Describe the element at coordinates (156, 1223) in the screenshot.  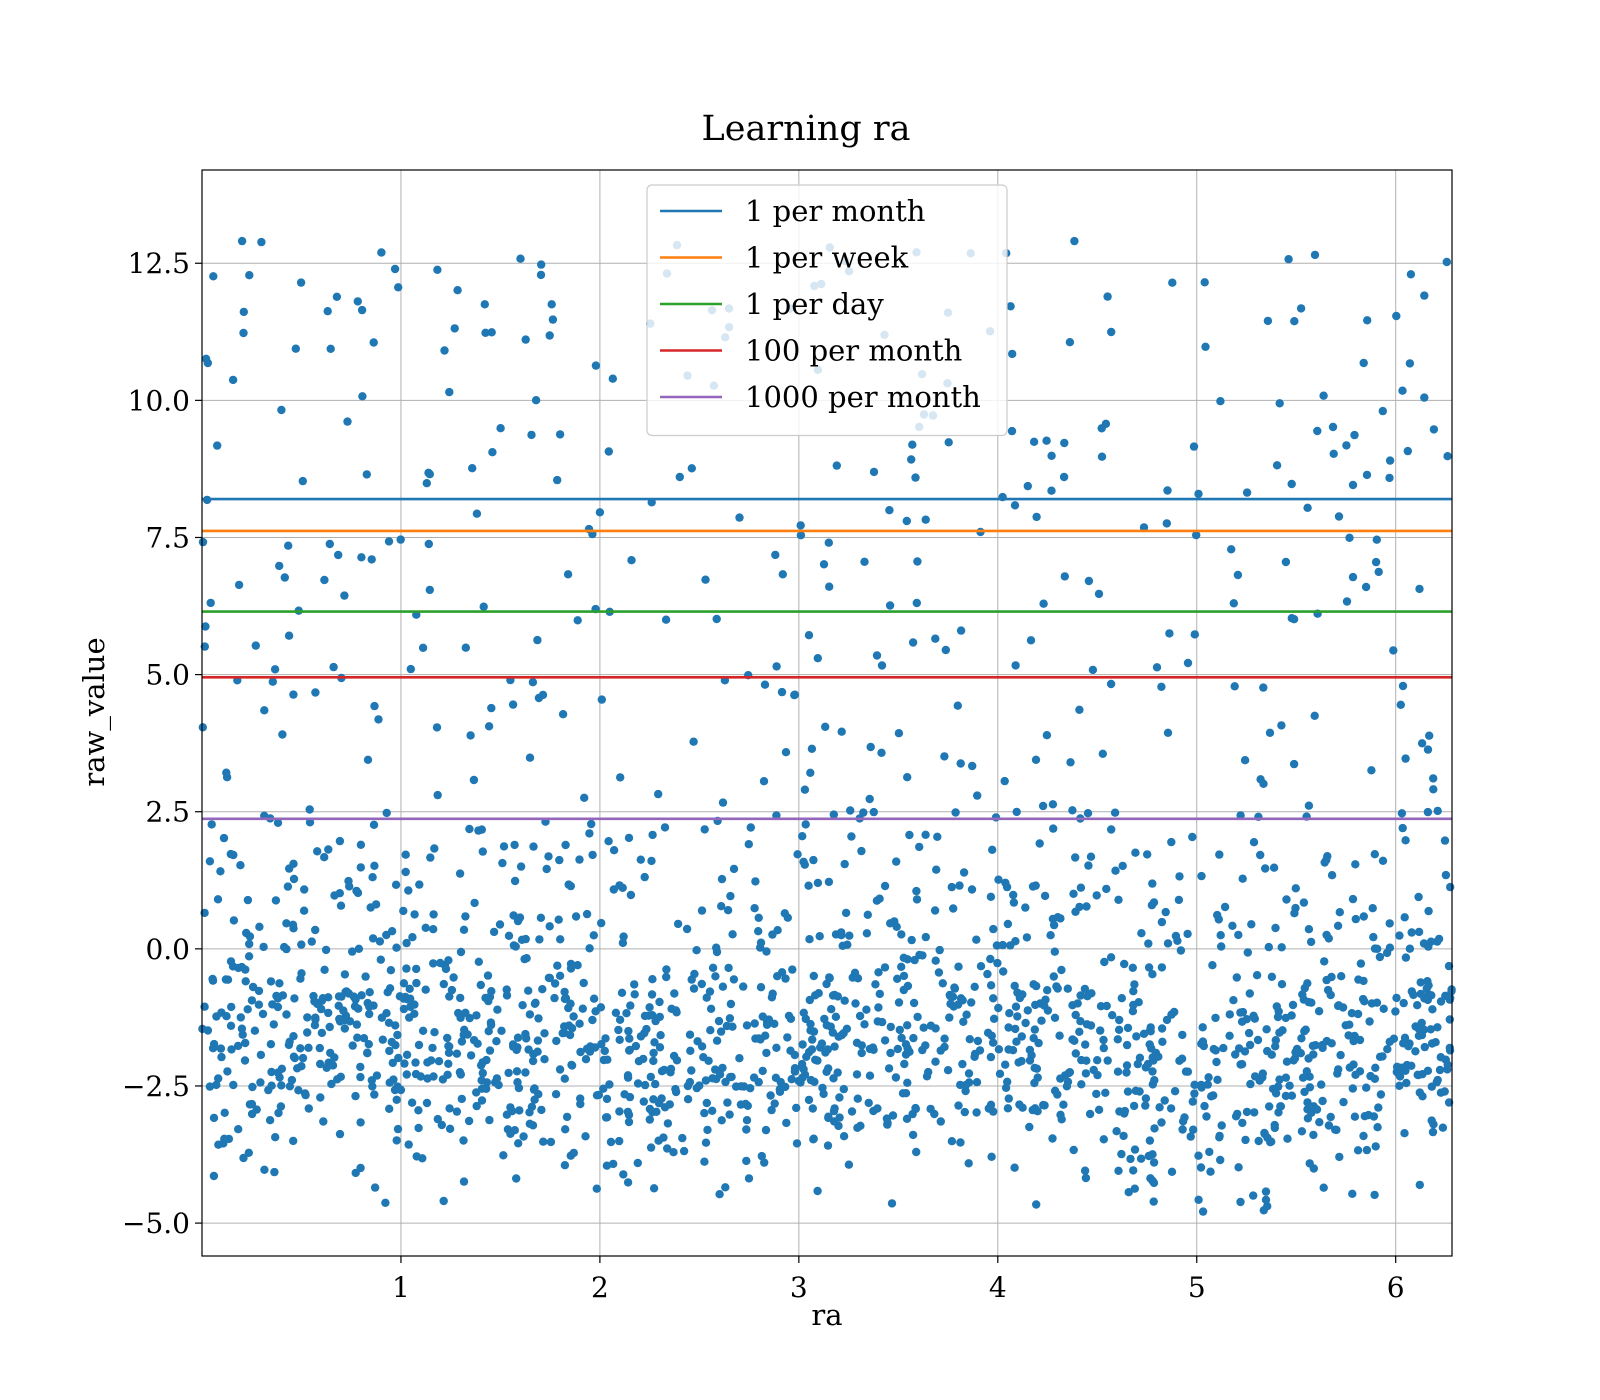
I see `y-tick-label: −5.0` at that location.